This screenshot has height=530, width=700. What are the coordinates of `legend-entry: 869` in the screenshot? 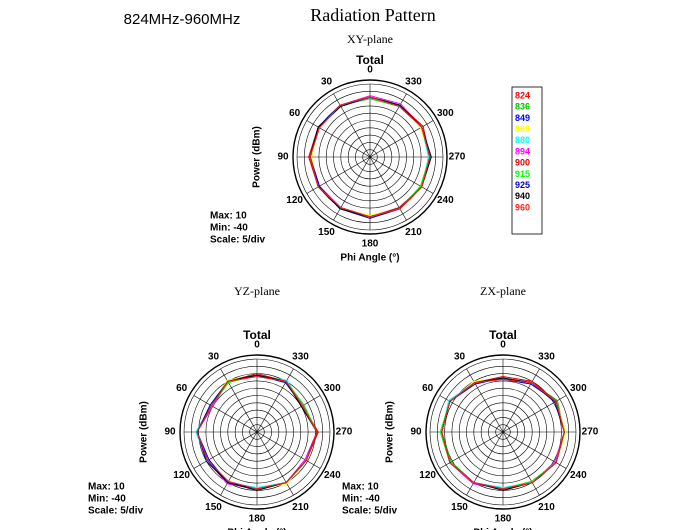 It's located at (522, 129).